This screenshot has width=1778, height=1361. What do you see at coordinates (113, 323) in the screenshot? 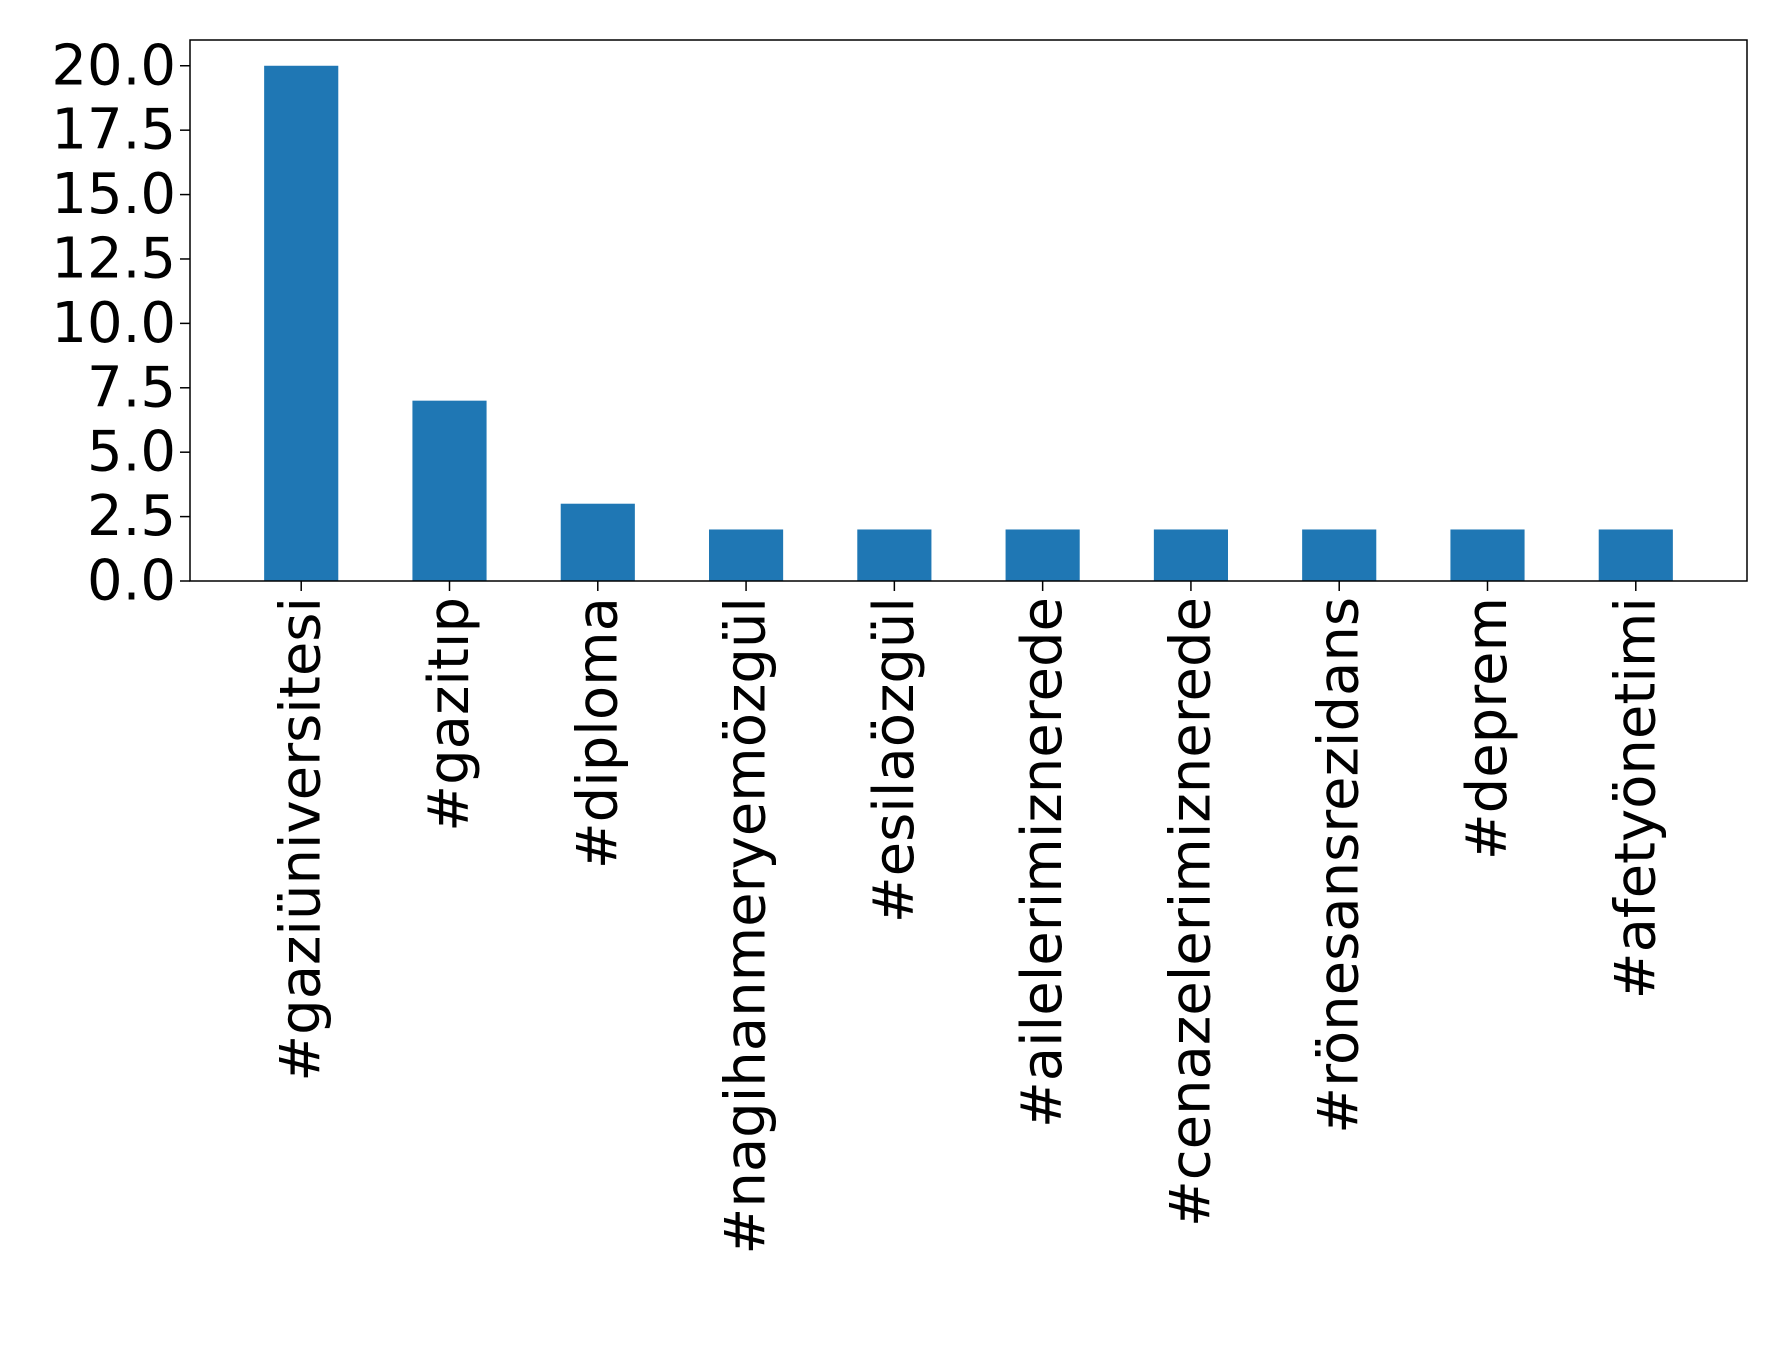
I see `y-tick-label: 10.0` at bounding box center [113, 323].